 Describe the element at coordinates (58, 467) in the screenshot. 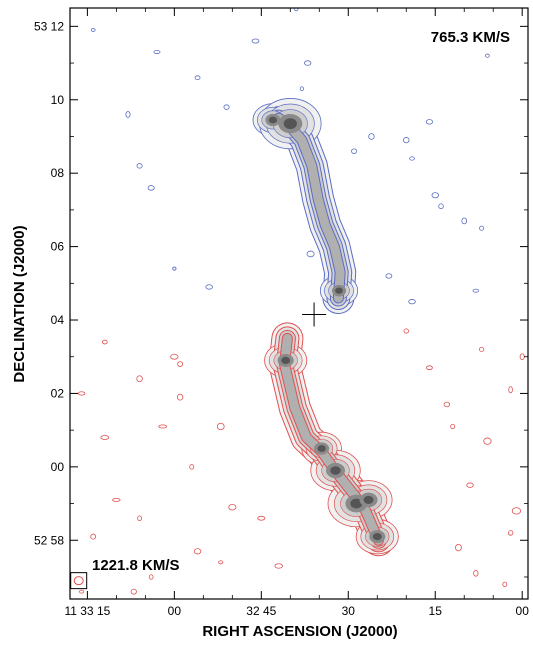

I see `y-tick-label: 00` at that location.